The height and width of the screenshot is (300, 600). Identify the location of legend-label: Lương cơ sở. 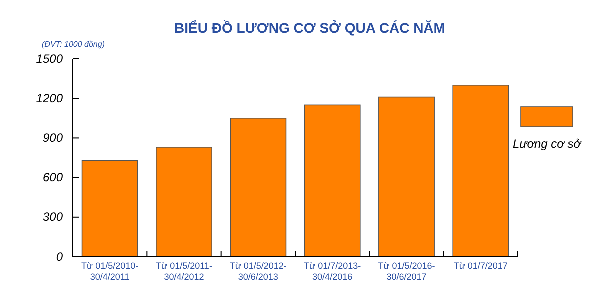
(547, 144).